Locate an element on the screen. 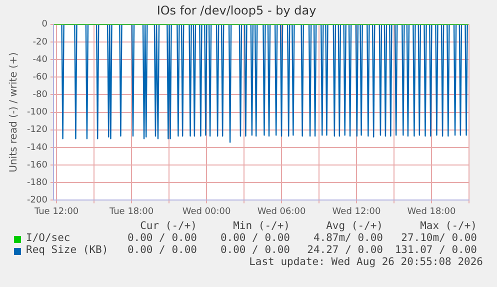  legend-label: I/O/sec is located at coordinates (48, 238).